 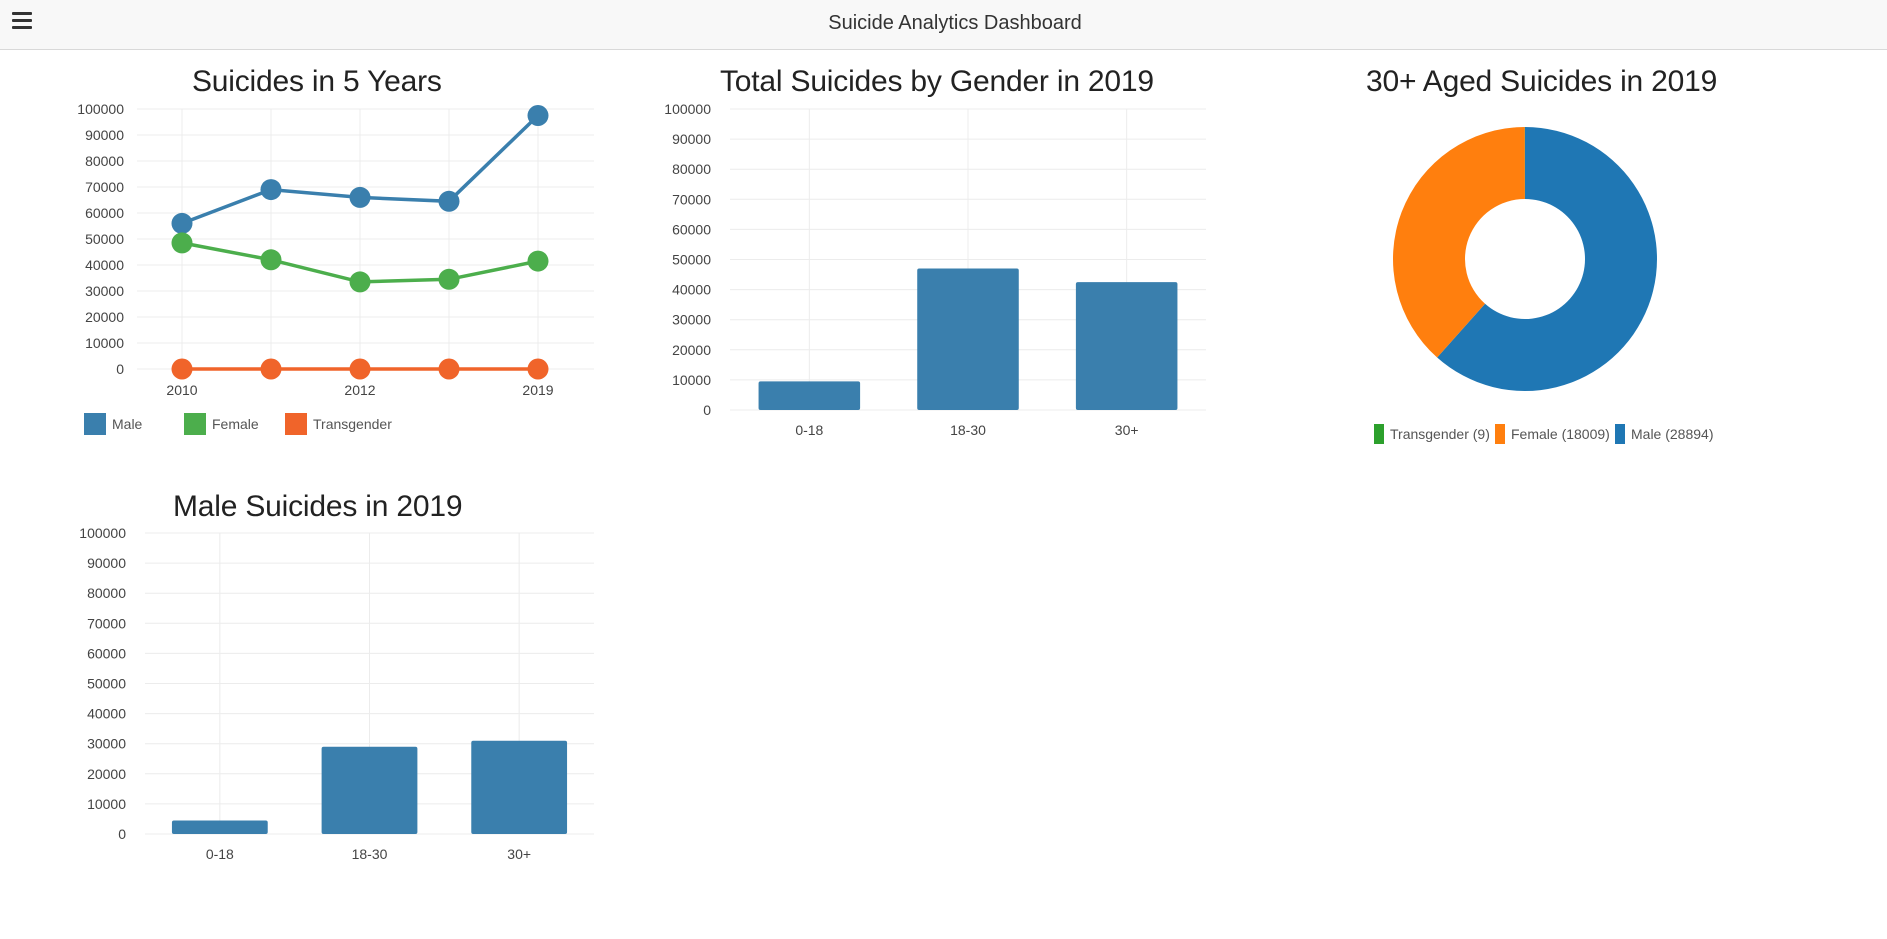 What do you see at coordinates (352, 424) in the screenshot?
I see `legend-label: Transgender` at bounding box center [352, 424].